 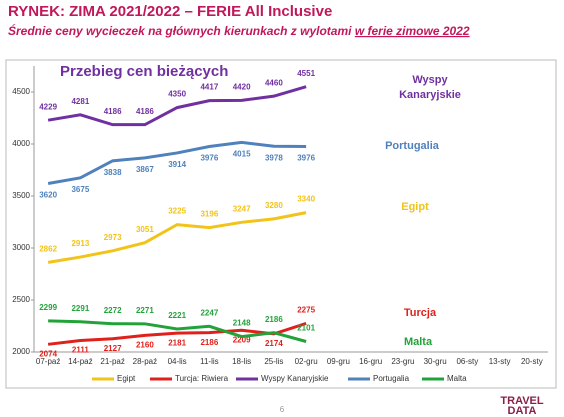 What do you see at coordinates (80, 189) in the screenshot?
I see `data-label: 3675` at bounding box center [80, 189].